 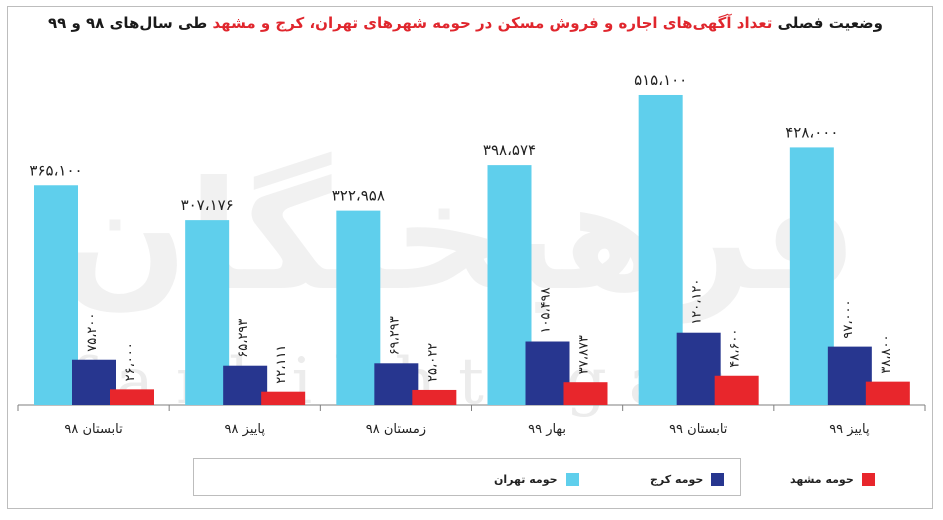 I want to click on legend-item-mashhad: حومه مشهد, so click(x=832, y=477).